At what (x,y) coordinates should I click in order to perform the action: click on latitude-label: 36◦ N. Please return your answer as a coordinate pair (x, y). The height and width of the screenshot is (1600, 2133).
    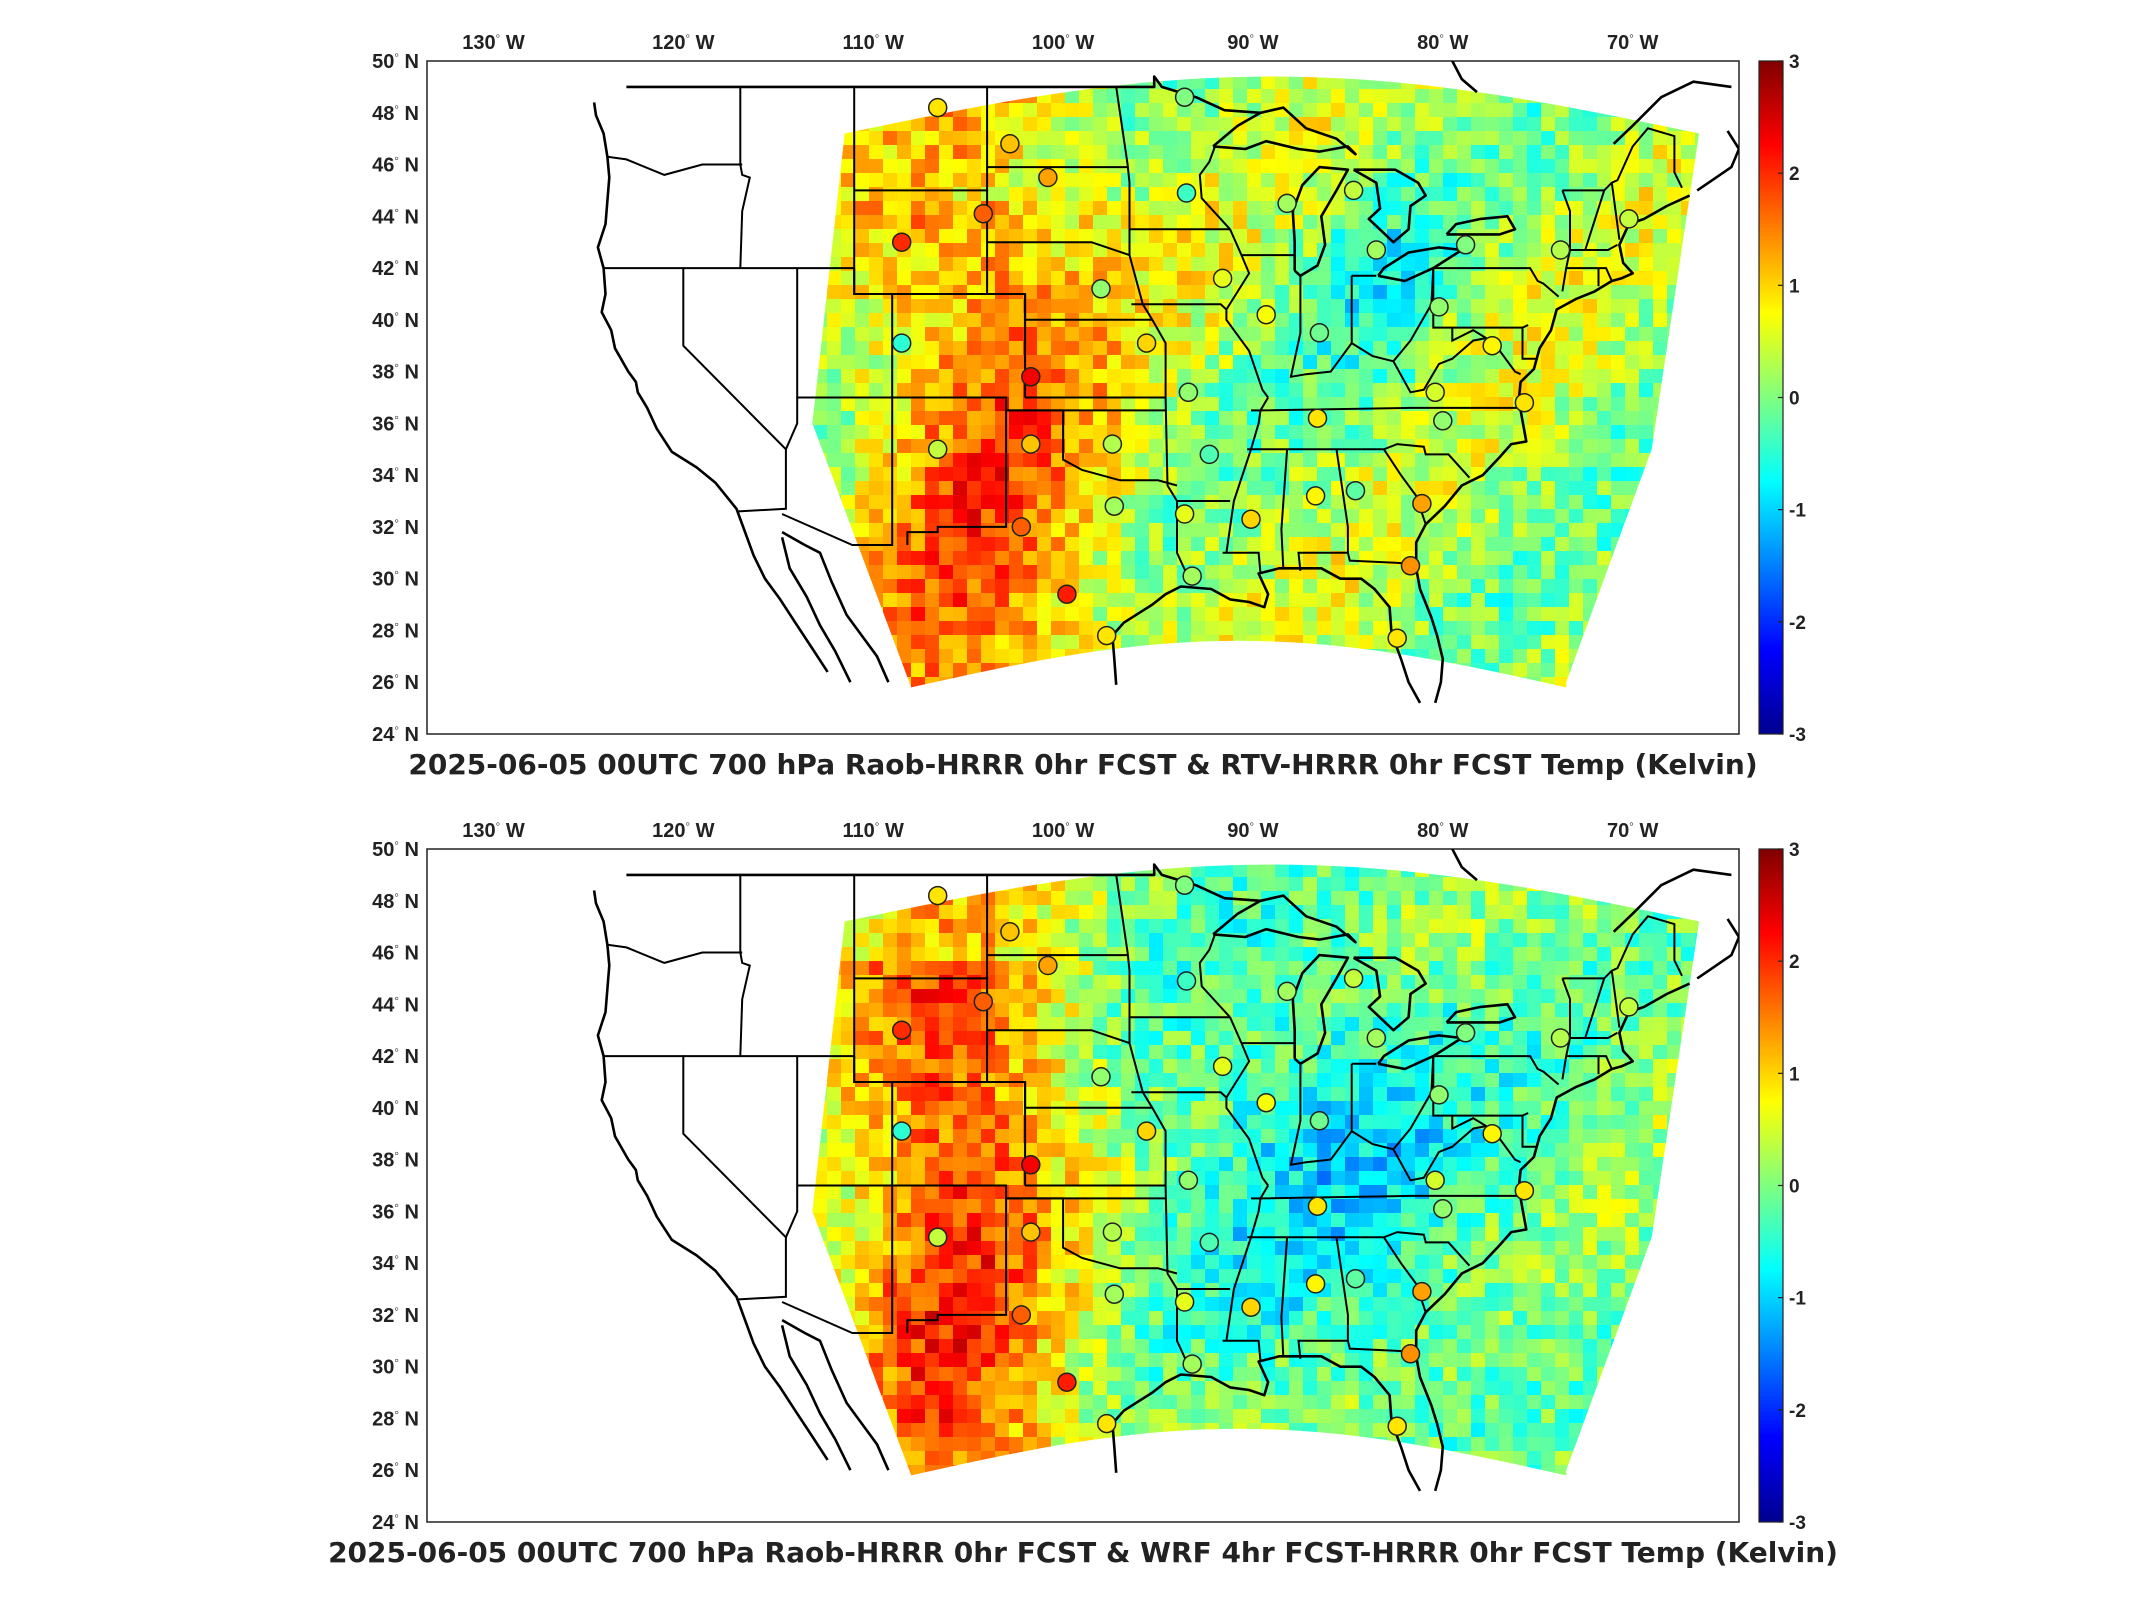
    Looking at the image, I should click on (395, 1210).